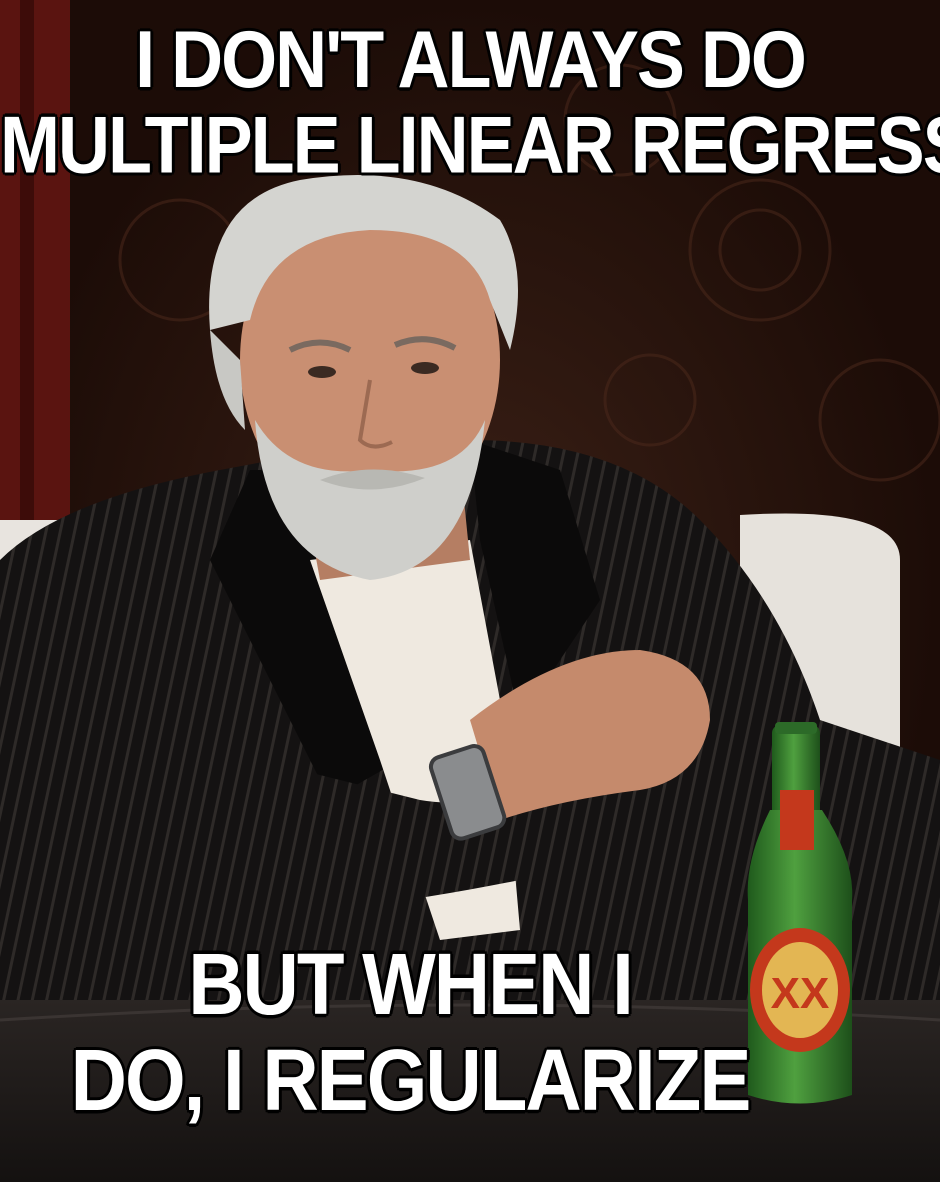 This screenshot has width=940, height=1182. What do you see at coordinates (305, 635) in the screenshot?
I see `jacket-lapel-left` at bounding box center [305, 635].